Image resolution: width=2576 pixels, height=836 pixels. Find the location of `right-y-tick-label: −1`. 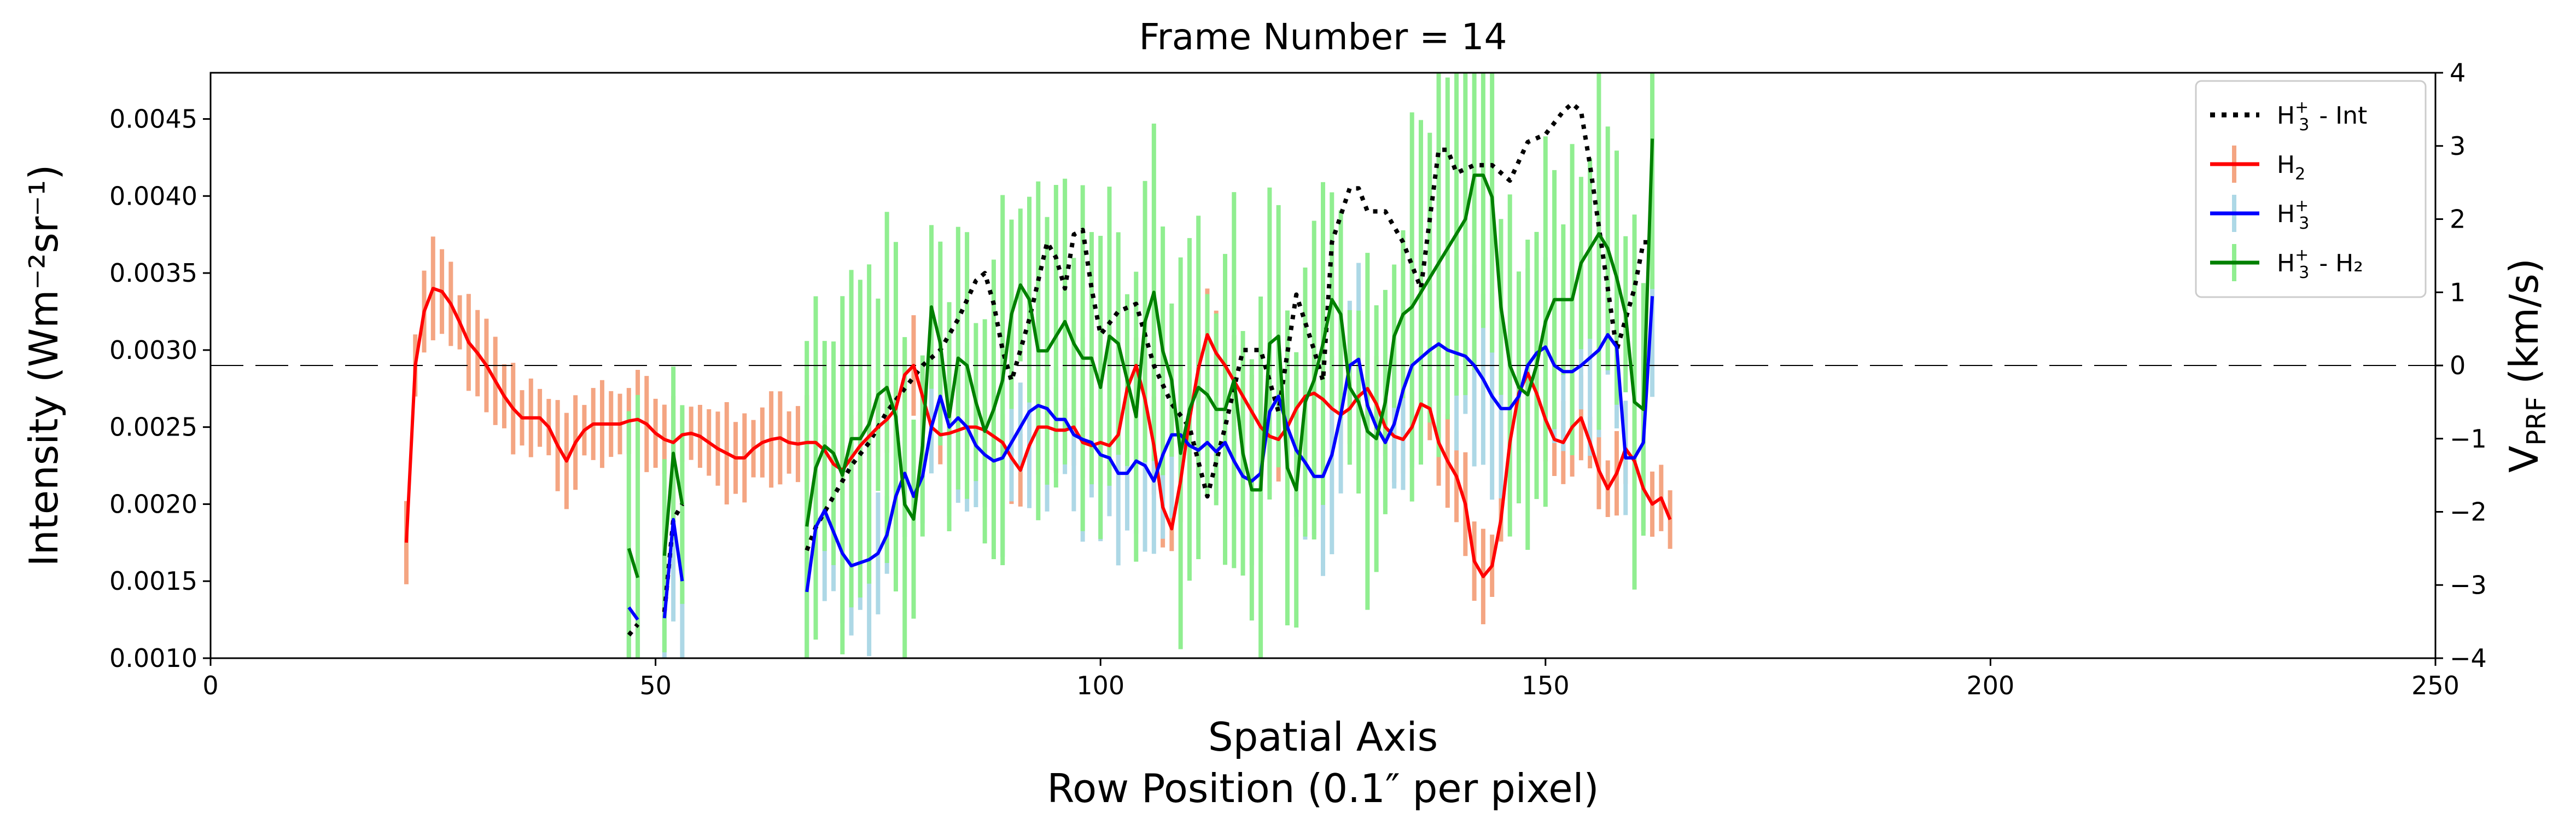

right-y-tick-label: −1 is located at coordinates (2468, 439).